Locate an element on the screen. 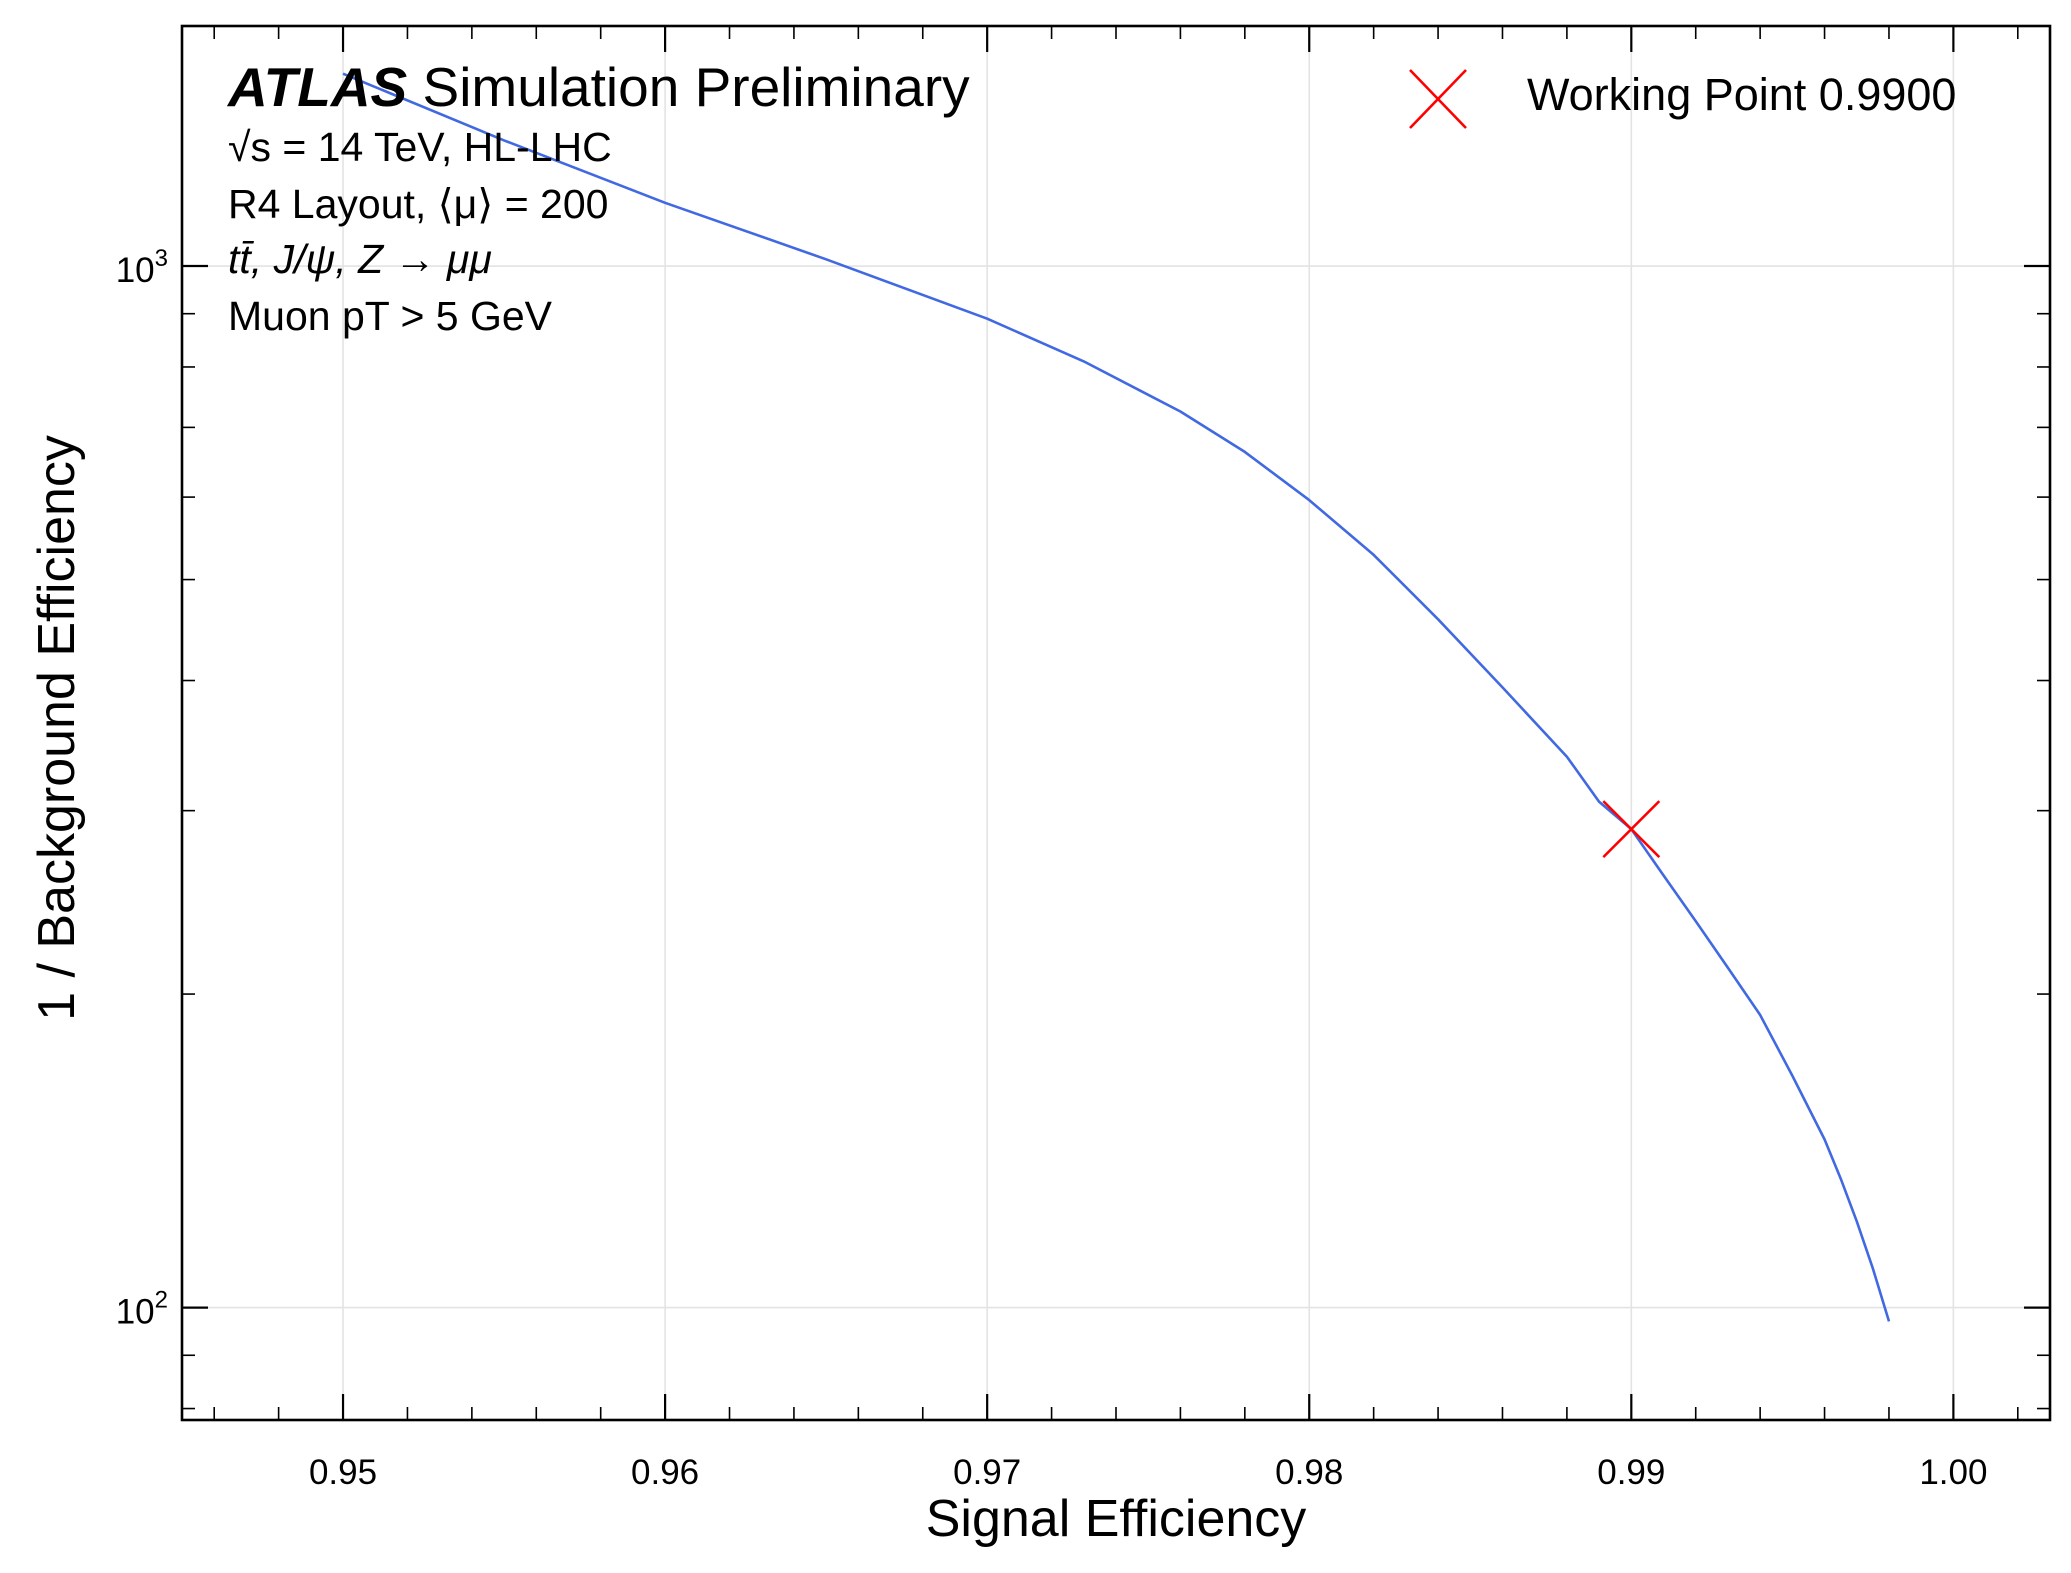 Image resolution: width=2071 pixels, height=1573 pixels. legend-marker-x-icon is located at coordinates (1438, 99).